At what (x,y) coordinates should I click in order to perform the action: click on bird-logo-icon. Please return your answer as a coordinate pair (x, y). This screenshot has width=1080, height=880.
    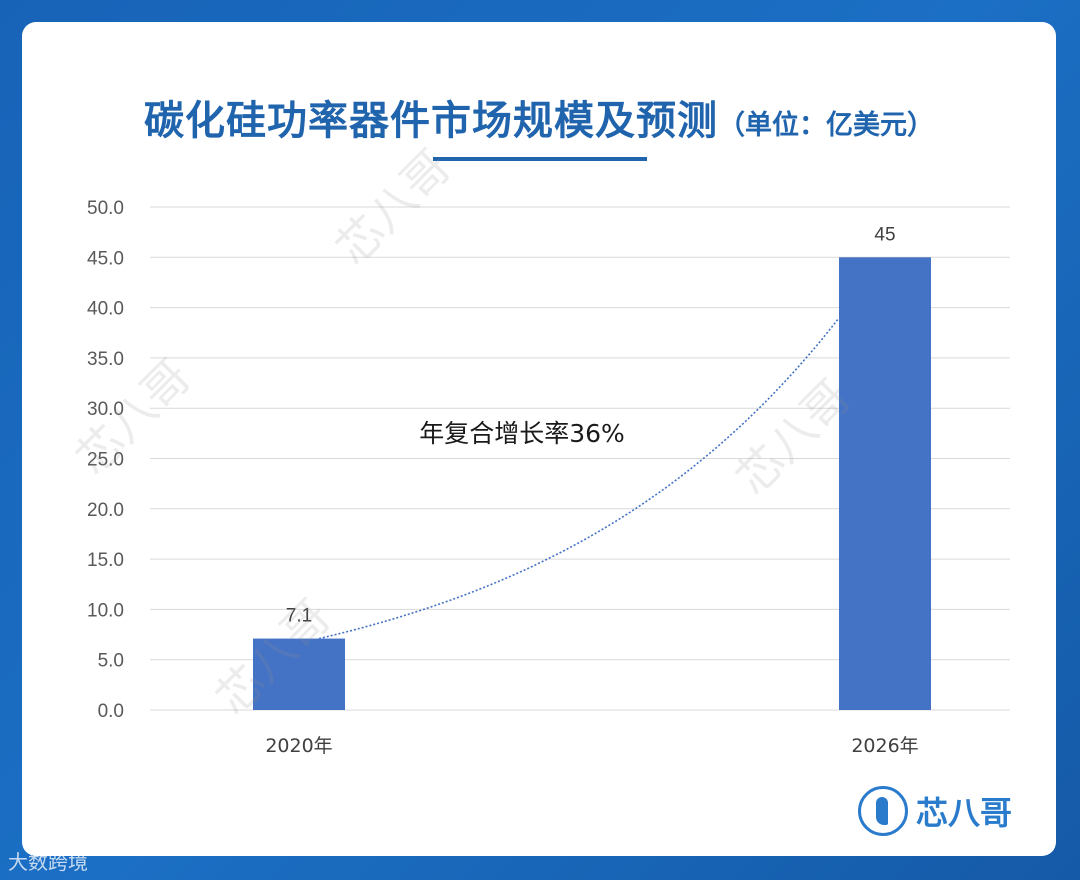
    Looking at the image, I should click on (883, 811).